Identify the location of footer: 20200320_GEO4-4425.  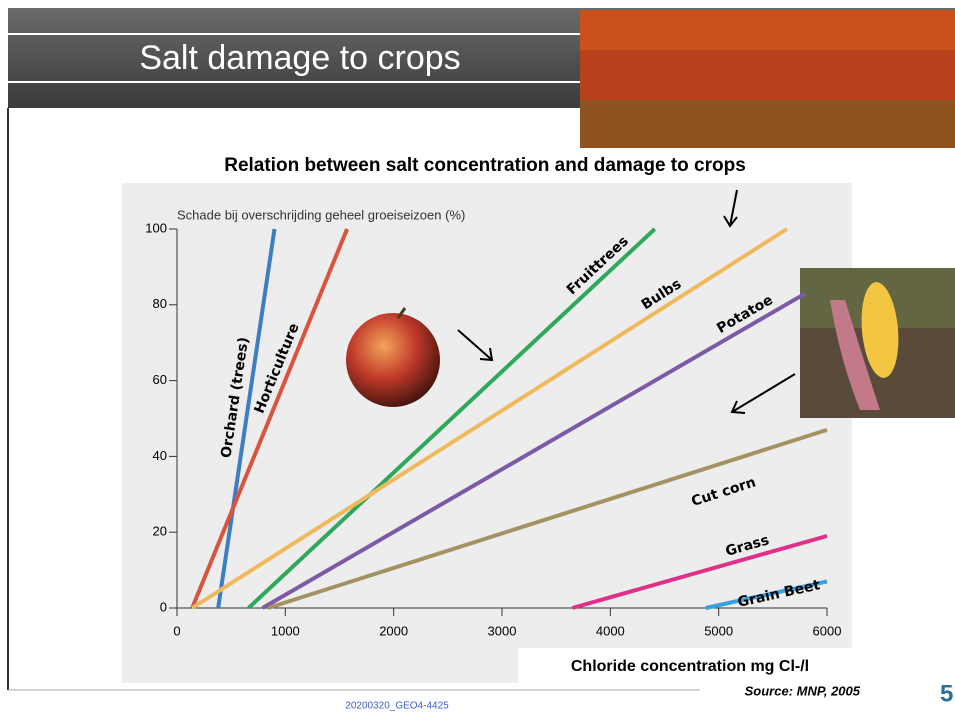
(397, 706).